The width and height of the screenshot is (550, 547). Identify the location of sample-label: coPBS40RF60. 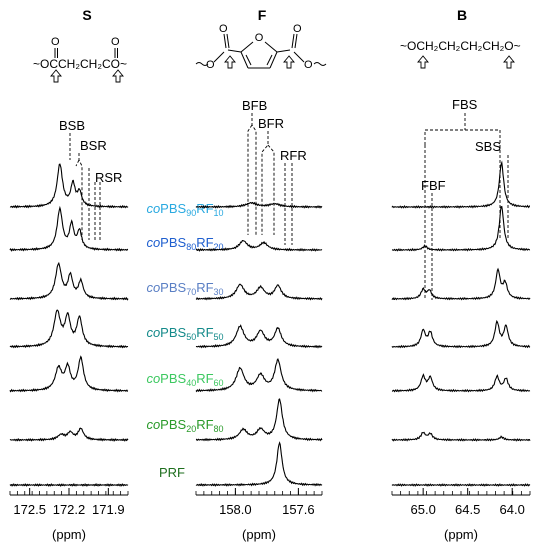
(184, 379).